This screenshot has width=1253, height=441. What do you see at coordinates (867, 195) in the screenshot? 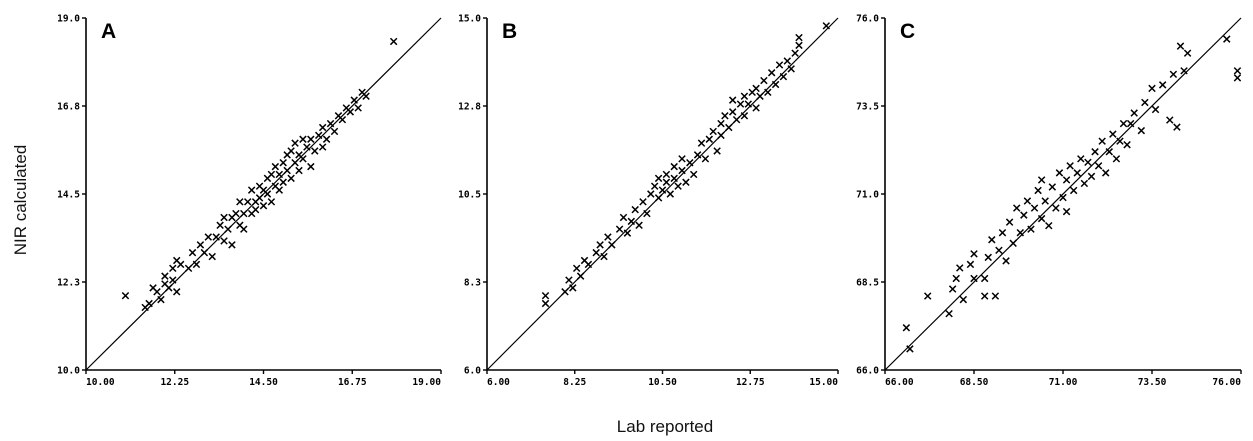
I see `y-tick-label-c: 71.0` at bounding box center [867, 195].